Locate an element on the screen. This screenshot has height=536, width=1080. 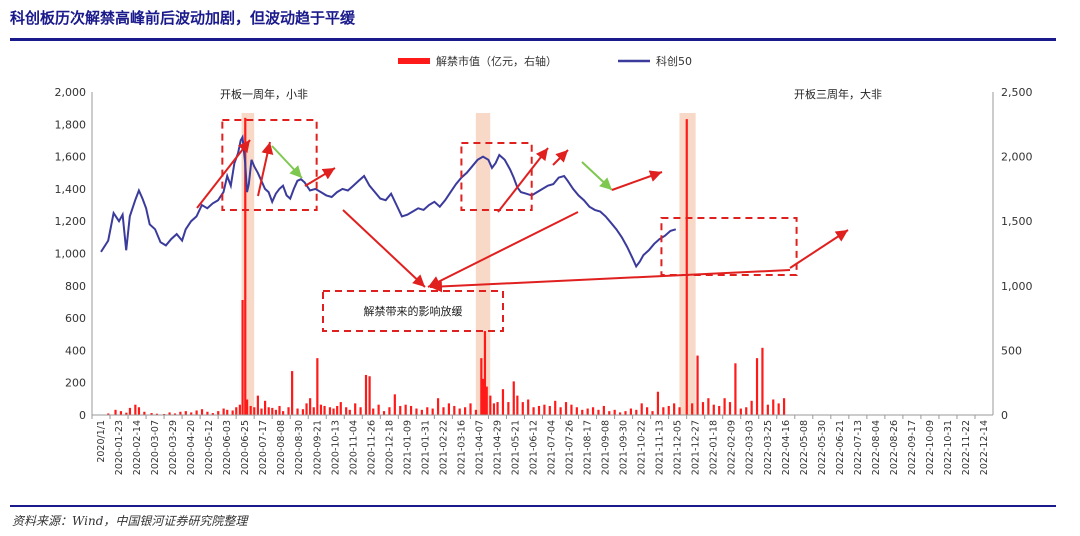
y-right-tick-label: 2,500 is located at coordinates (1017, 92).